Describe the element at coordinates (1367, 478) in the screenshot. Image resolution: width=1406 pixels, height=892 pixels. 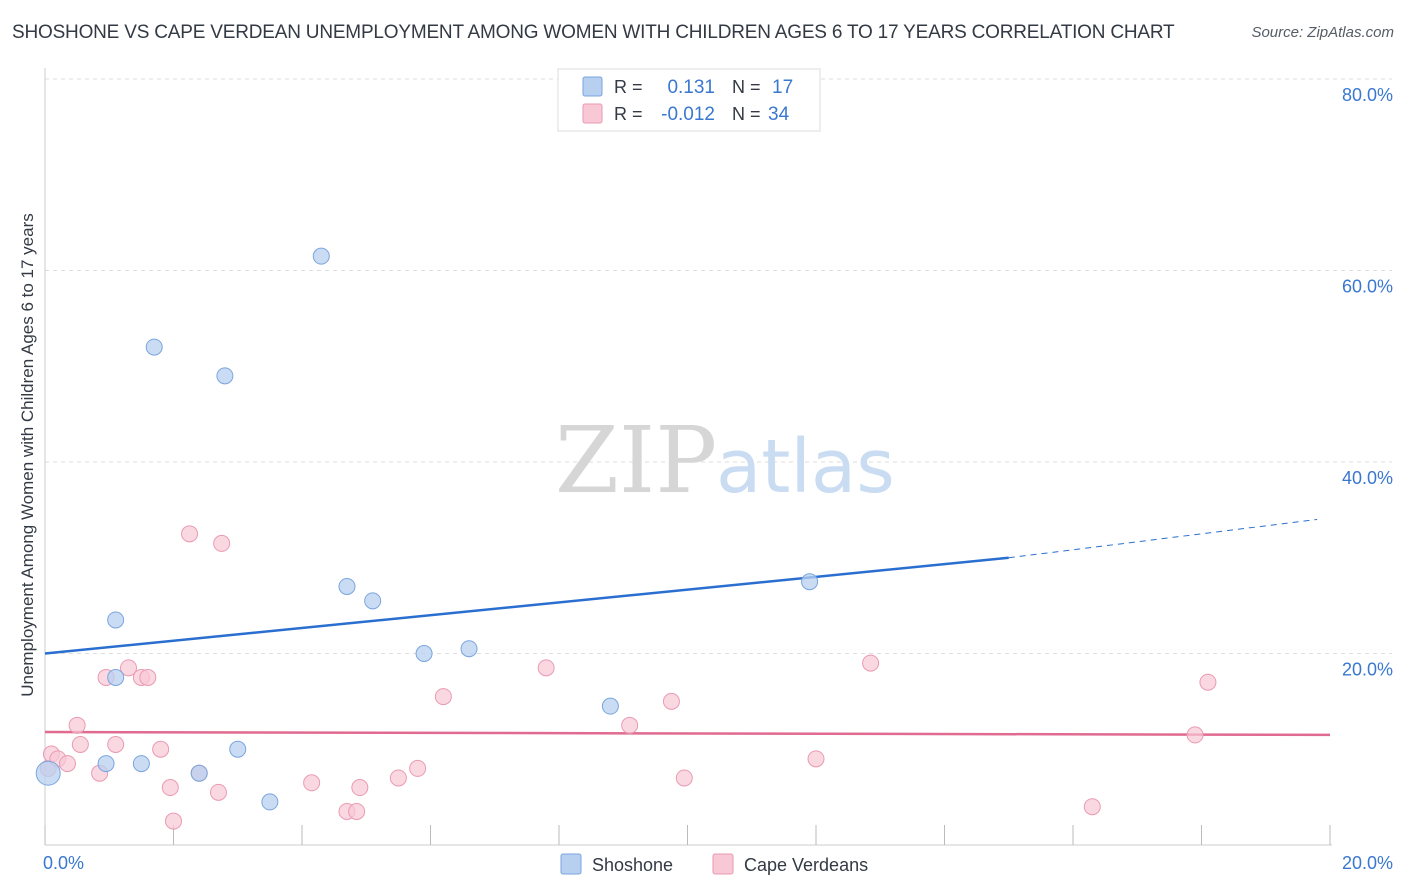
I see `y-tick-label-1: 40.0%` at that location.